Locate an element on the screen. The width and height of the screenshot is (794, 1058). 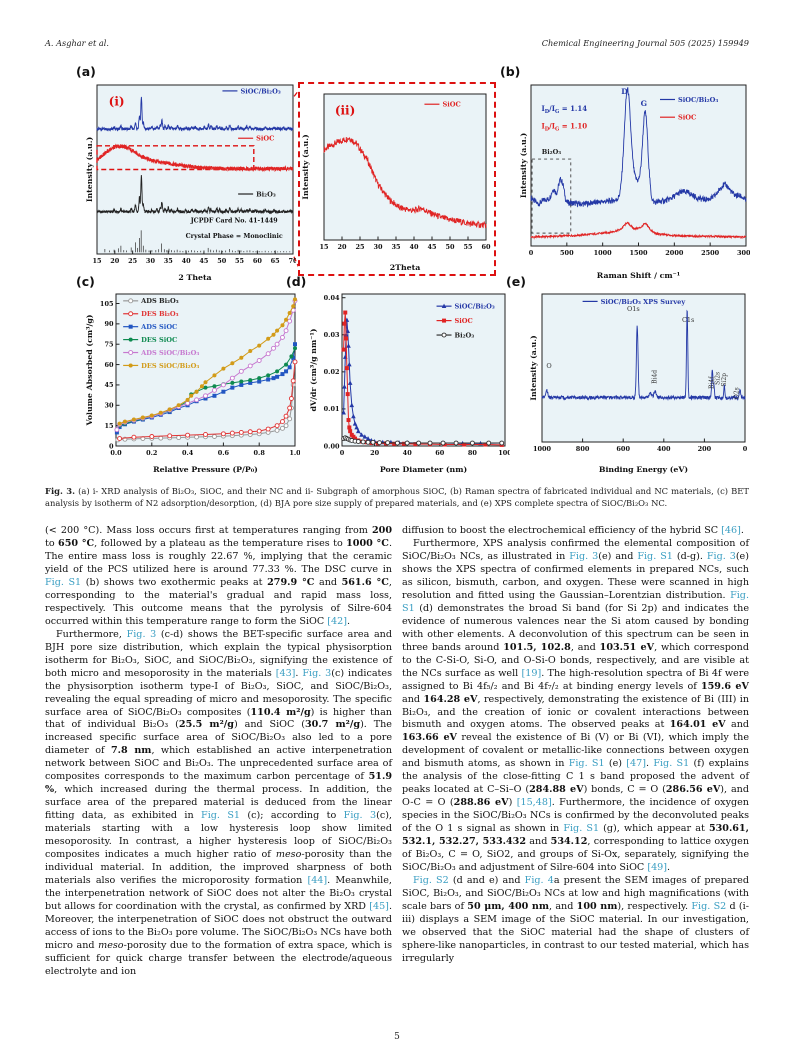
svg-text: 65 is located at coordinates (276, 261).